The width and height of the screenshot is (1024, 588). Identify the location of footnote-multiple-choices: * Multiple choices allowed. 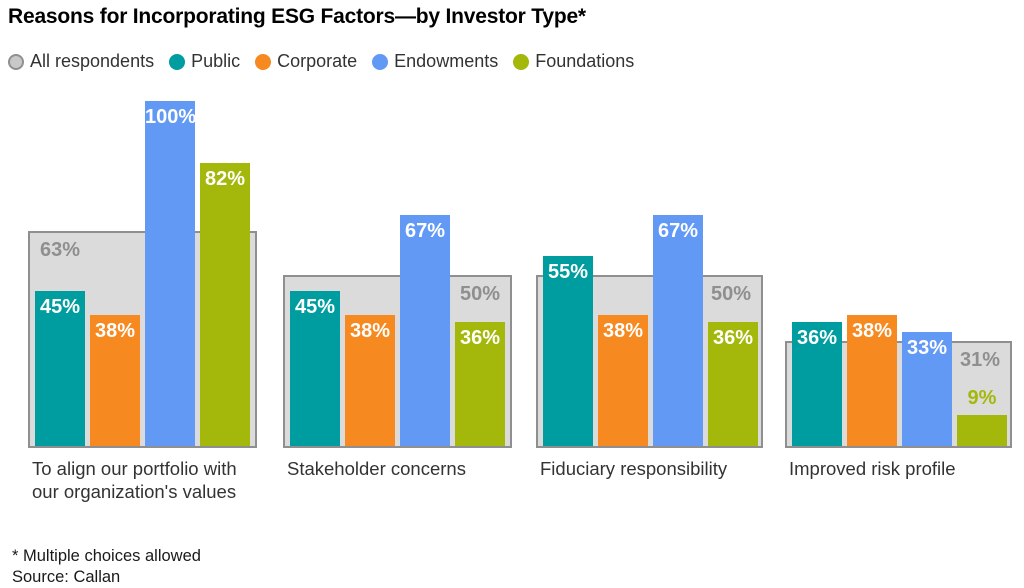
(106, 556).